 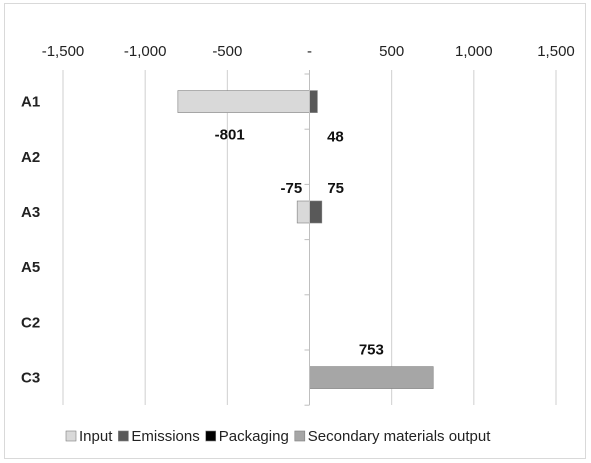 What do you see at coordinates (335, 137) in the screenshot?
I see `data-label: 48` at bounding box center [335, 137].